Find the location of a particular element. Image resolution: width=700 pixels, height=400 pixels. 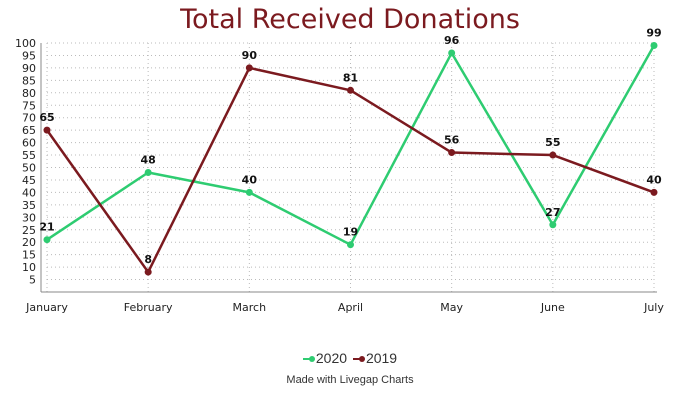

y-tick-label-85: 85 is located at coordinates (29, 80).